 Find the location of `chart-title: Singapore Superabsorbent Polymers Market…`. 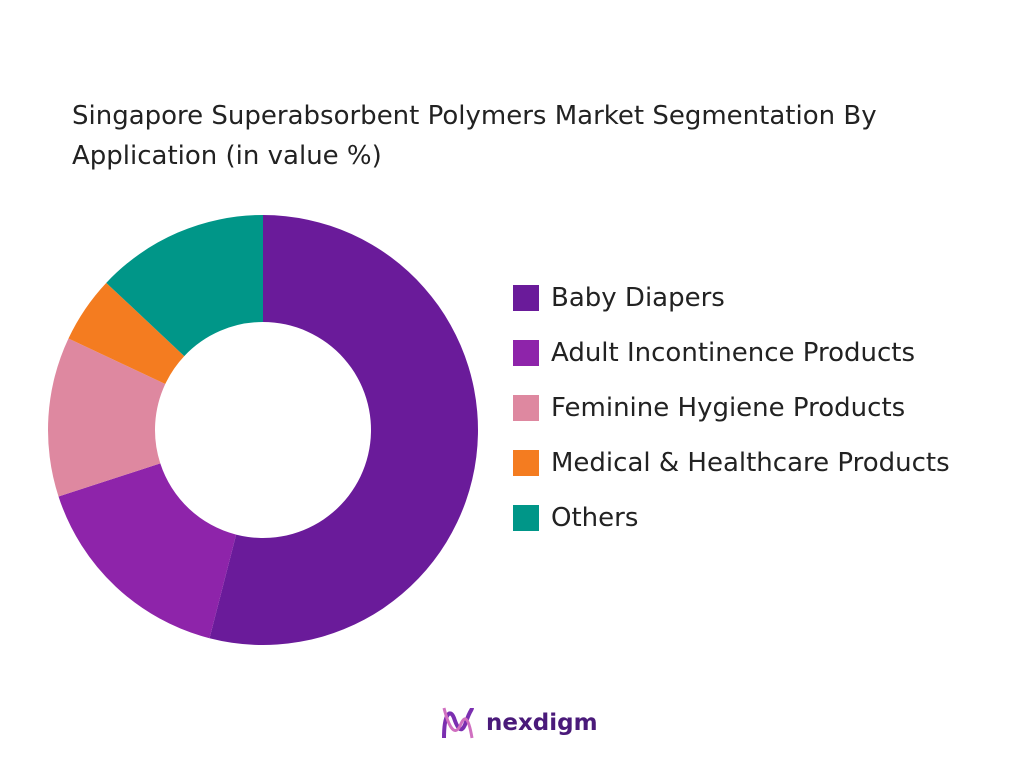

chart-title: Singapore Superabsorbent Polymers Market… is located at coordinates (474, 136).